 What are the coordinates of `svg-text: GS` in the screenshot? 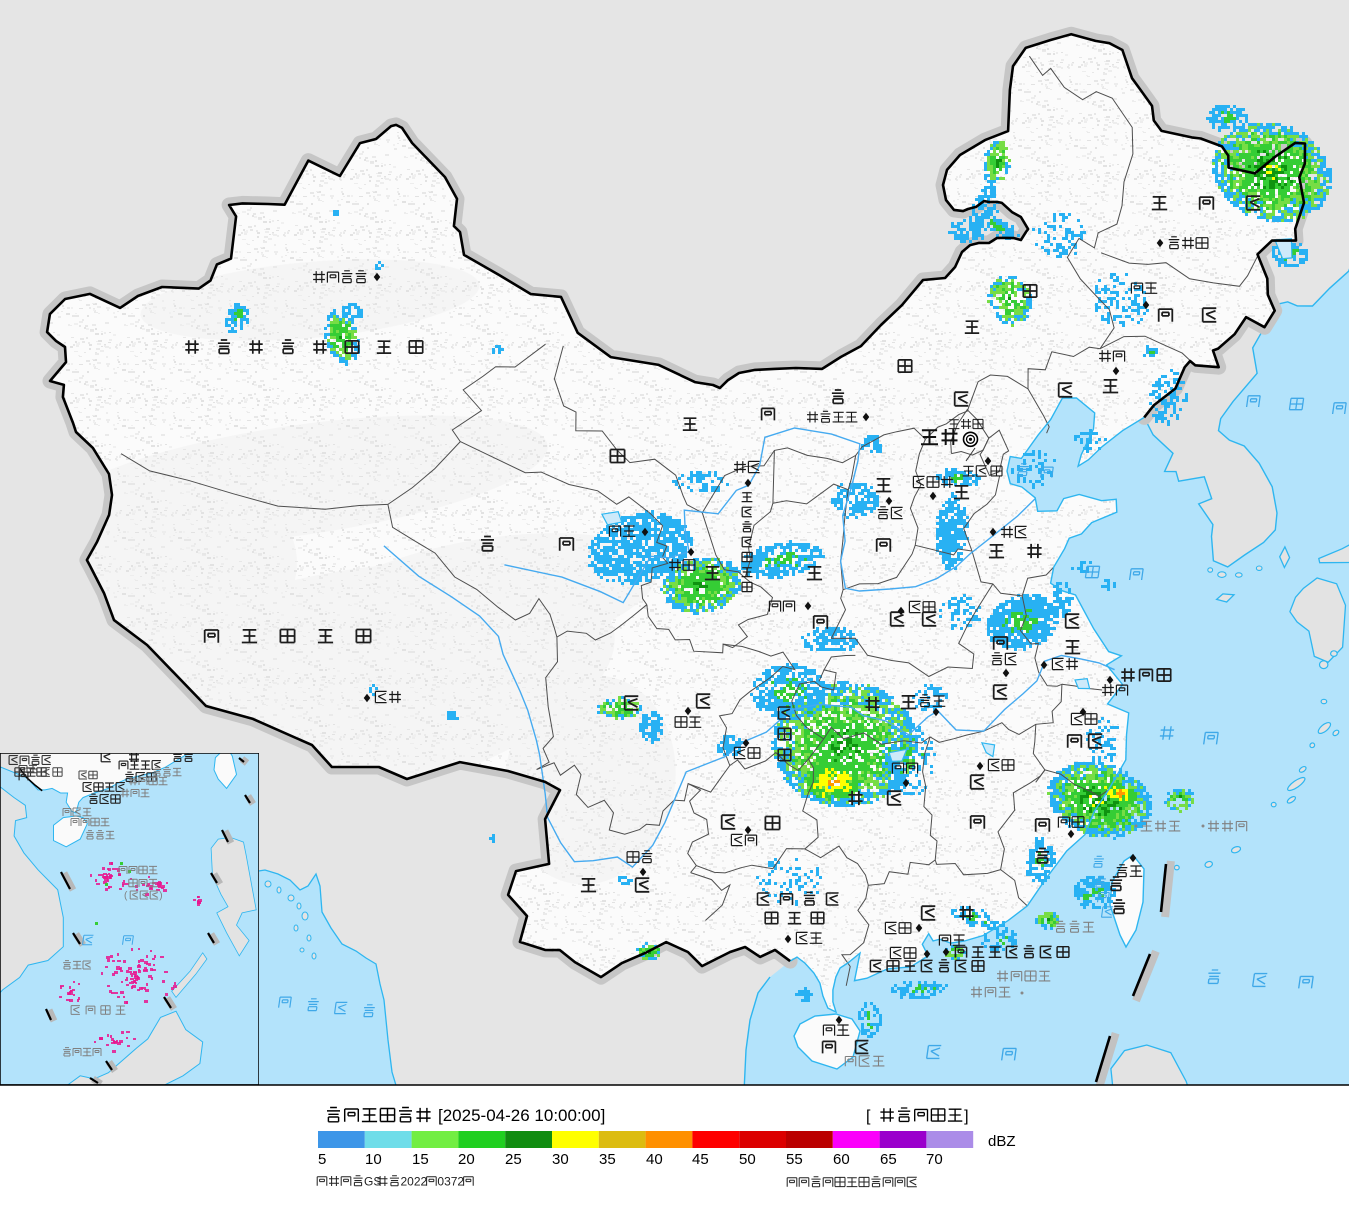 It's located at (372, 1181).